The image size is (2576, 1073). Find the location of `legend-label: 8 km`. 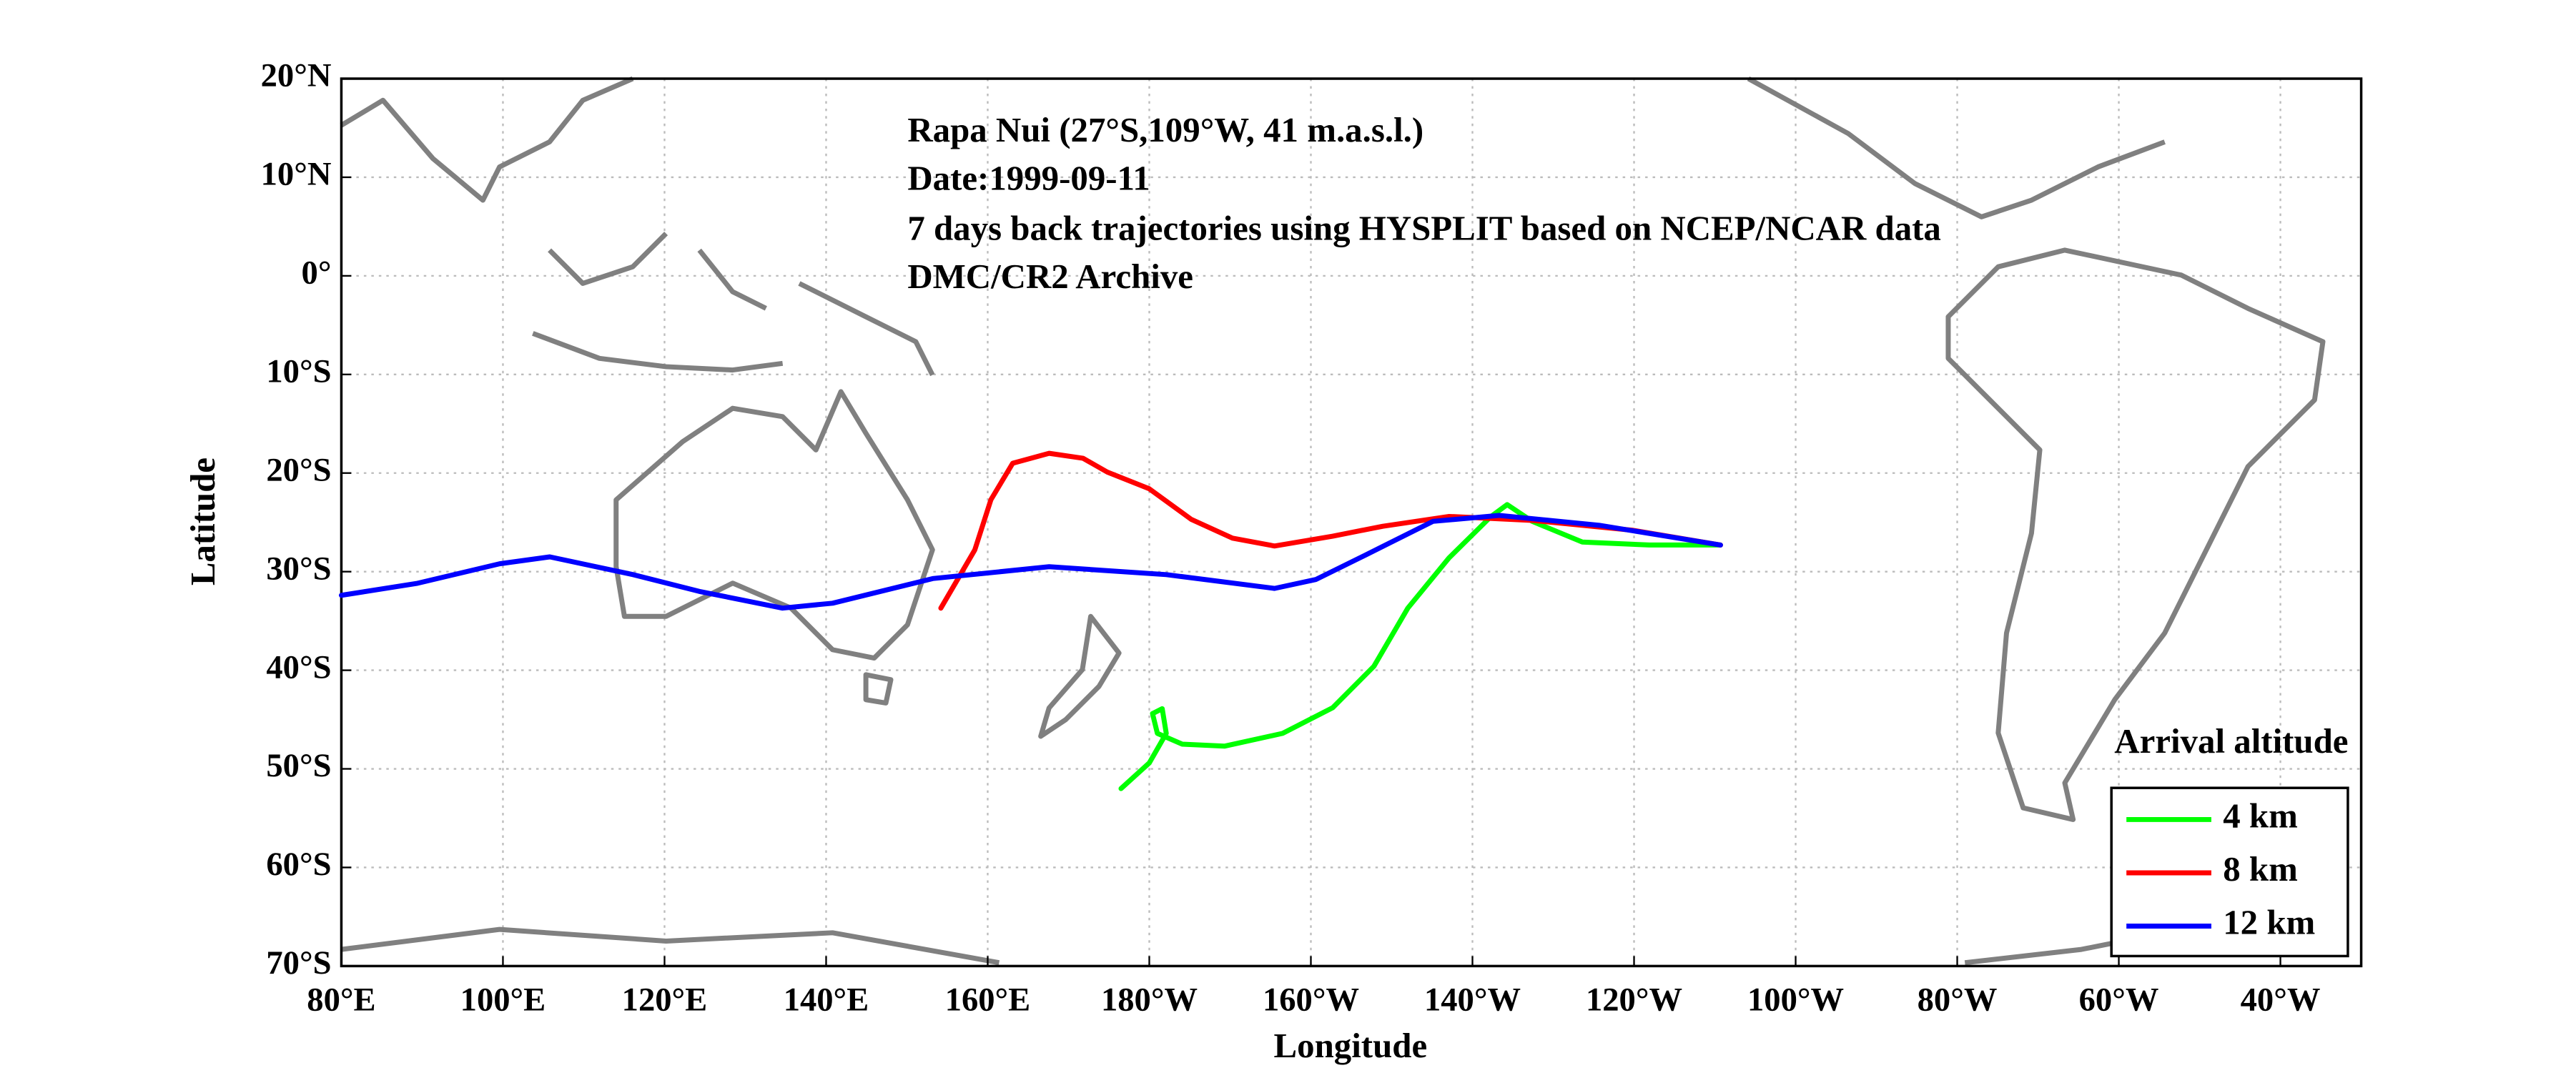

legend-label: 8 km is located at coordinates (2260, 869).